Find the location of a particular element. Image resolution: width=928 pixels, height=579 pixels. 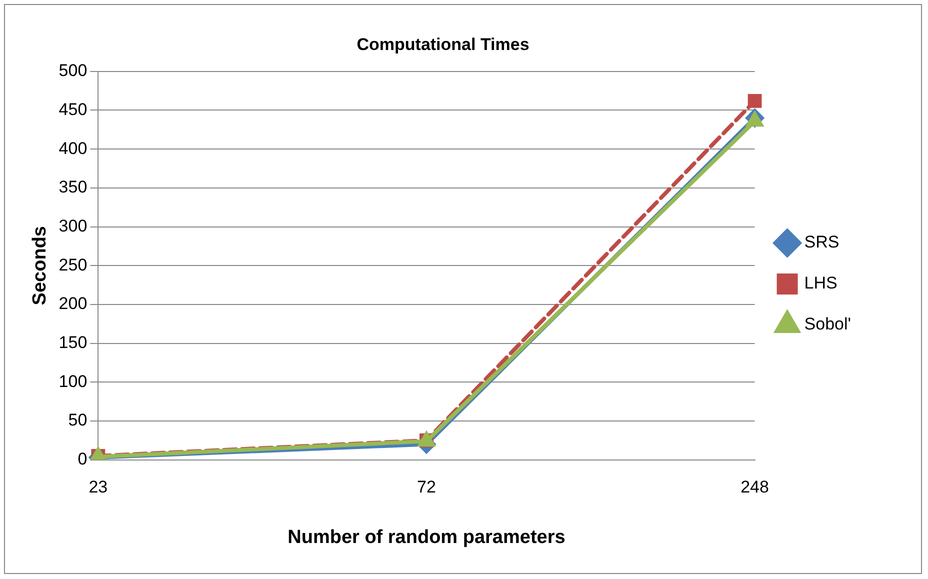

x-tick-label: 248 is located at coordinates (754, 487).